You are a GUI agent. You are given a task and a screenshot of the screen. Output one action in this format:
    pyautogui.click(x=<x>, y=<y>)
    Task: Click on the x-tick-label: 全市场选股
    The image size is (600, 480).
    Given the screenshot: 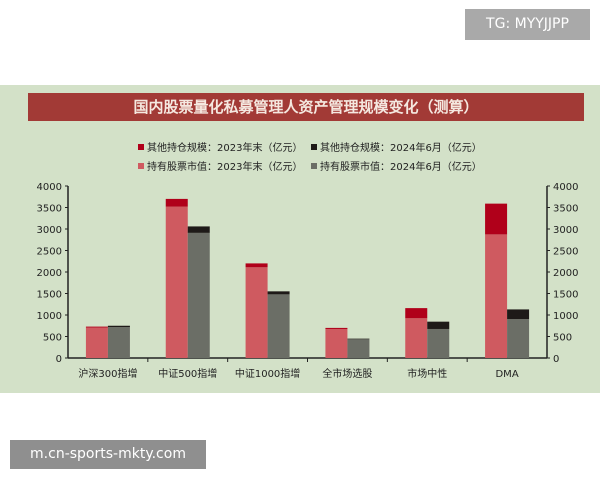 What is the action you would take?
    pyautogui.click(x=347, y=373)
    